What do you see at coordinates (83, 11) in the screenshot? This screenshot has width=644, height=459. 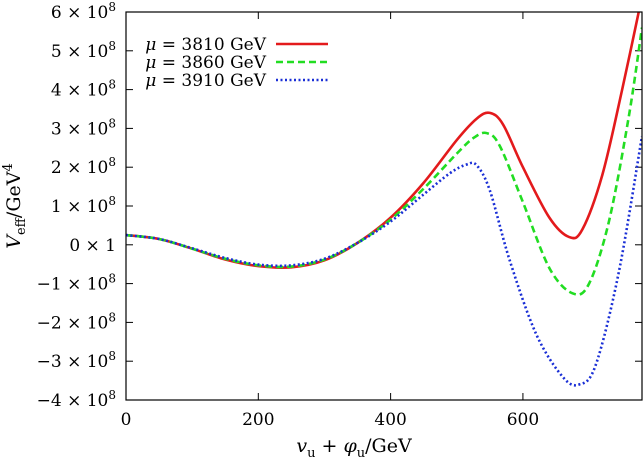 I see `y-tick-label: 6 × 10⁸` at bounding box center [83, 11].